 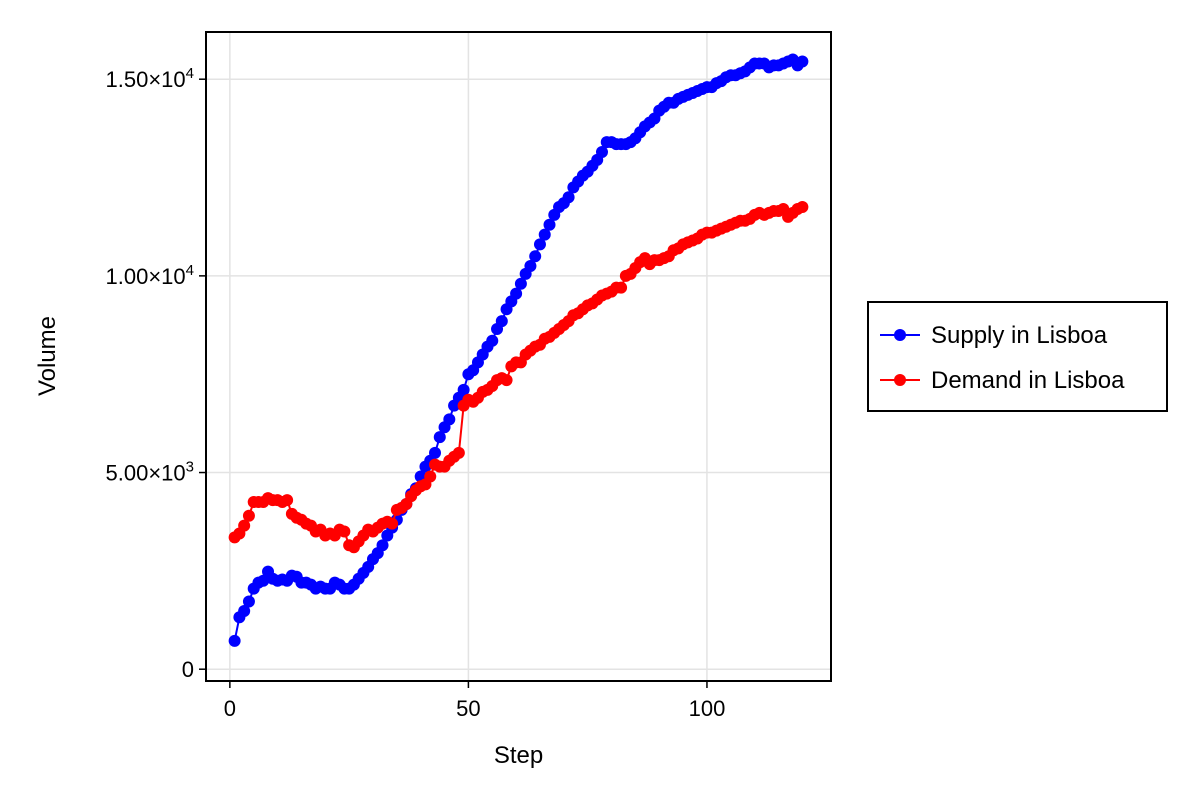 I want to click on x-tick-label-1: 50, so click(x=468, y=708).